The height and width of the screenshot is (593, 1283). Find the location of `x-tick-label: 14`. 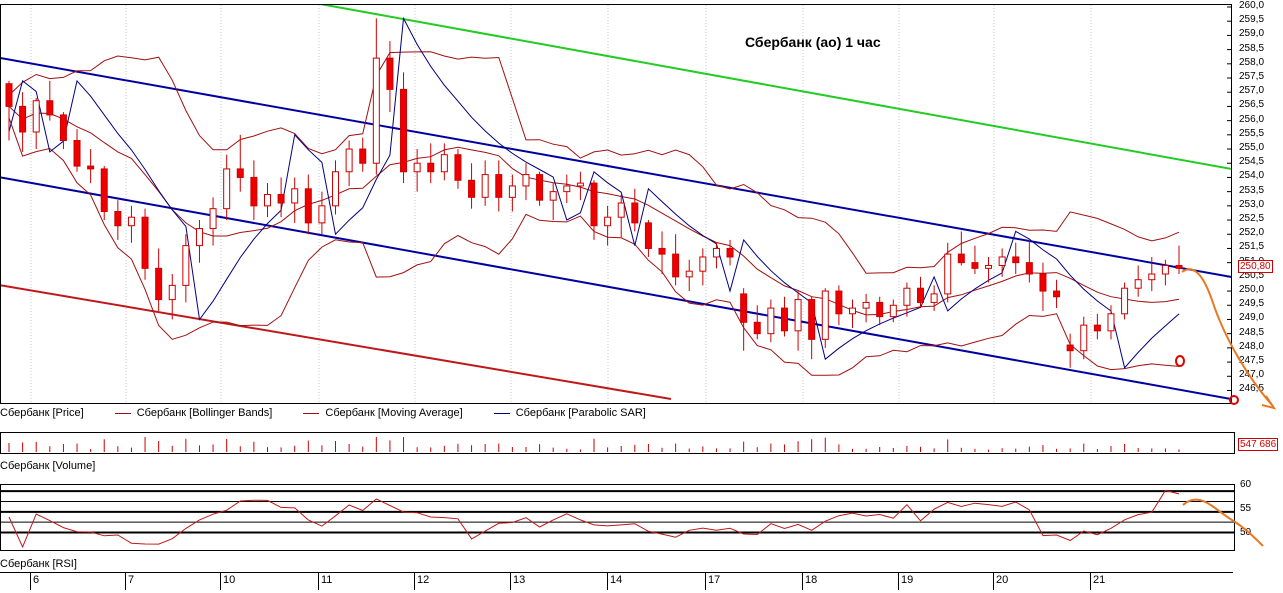

x-tick-label: 14 is located at coordinates (616, 580).